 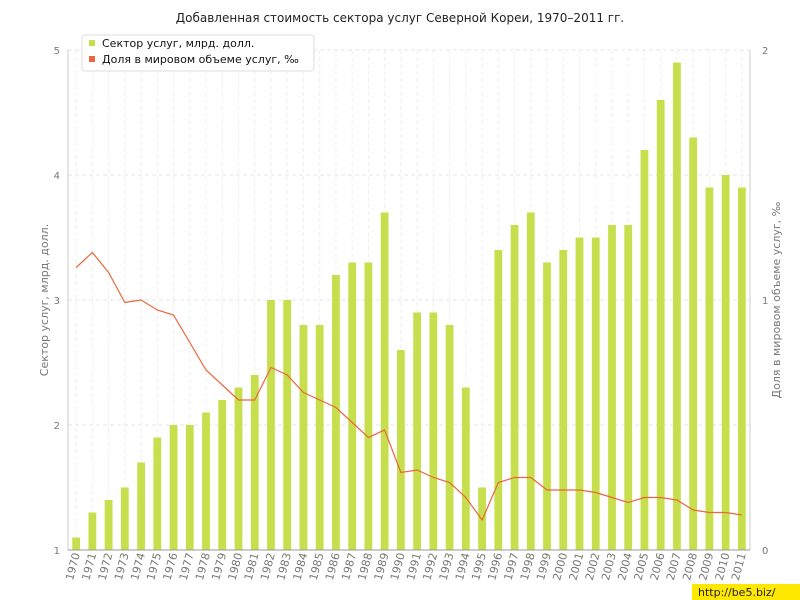 What do you see at coordinates (57, 51) in the screenshot?
I see `y-tick-label: 5` at bounding box center [57, 51].